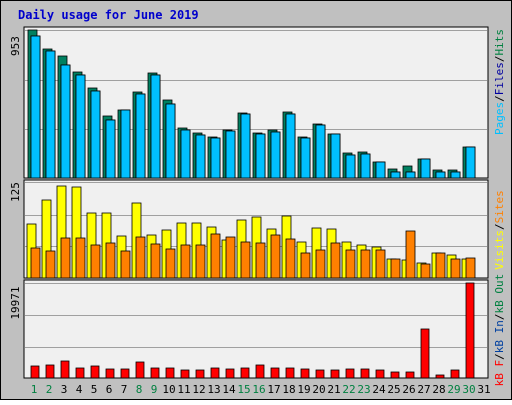 The width and height of the screenshot is (512, 405). Describe the element at coordinates (109, 389) in the screenshot. I see `x-tick-label: 6` at that location.